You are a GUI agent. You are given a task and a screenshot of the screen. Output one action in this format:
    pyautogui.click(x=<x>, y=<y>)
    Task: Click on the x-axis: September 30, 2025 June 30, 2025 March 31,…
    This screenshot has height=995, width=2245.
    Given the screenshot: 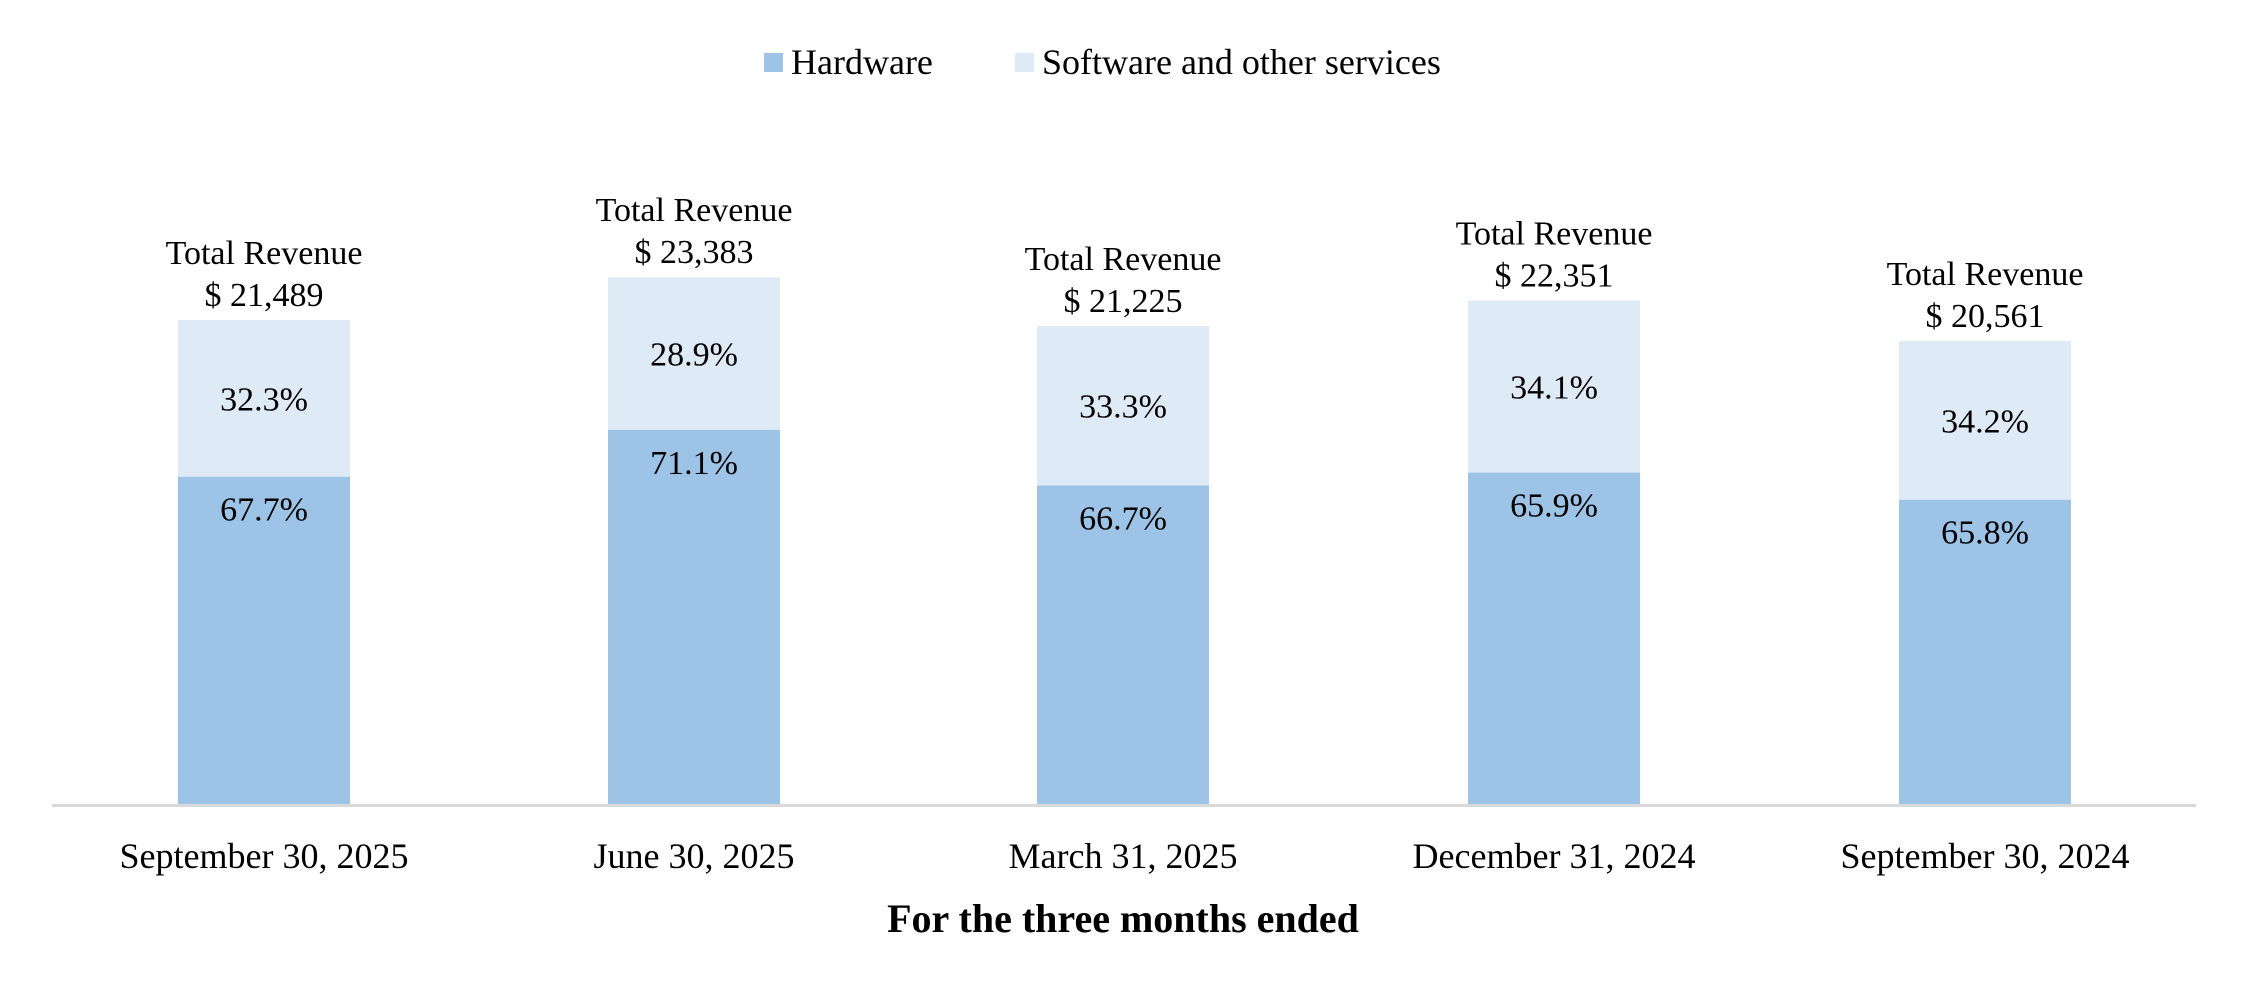 What is the action you would take?
    pyautogui.click(x=1124, y=872)
    